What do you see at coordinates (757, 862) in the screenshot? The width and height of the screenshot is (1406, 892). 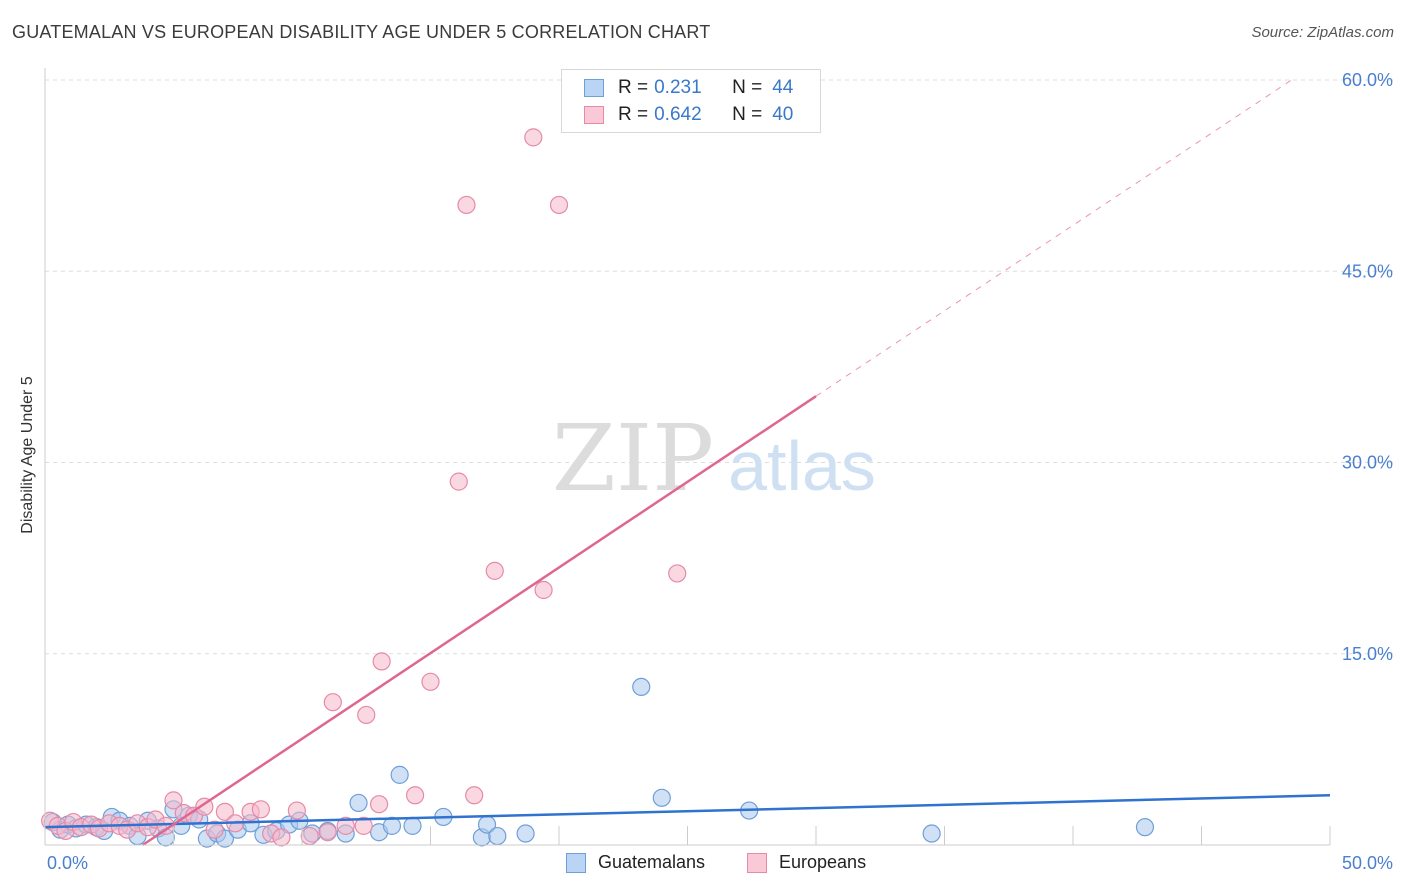 I see `bottom-legend-swatch-pink` at bounding box center [757, 862].